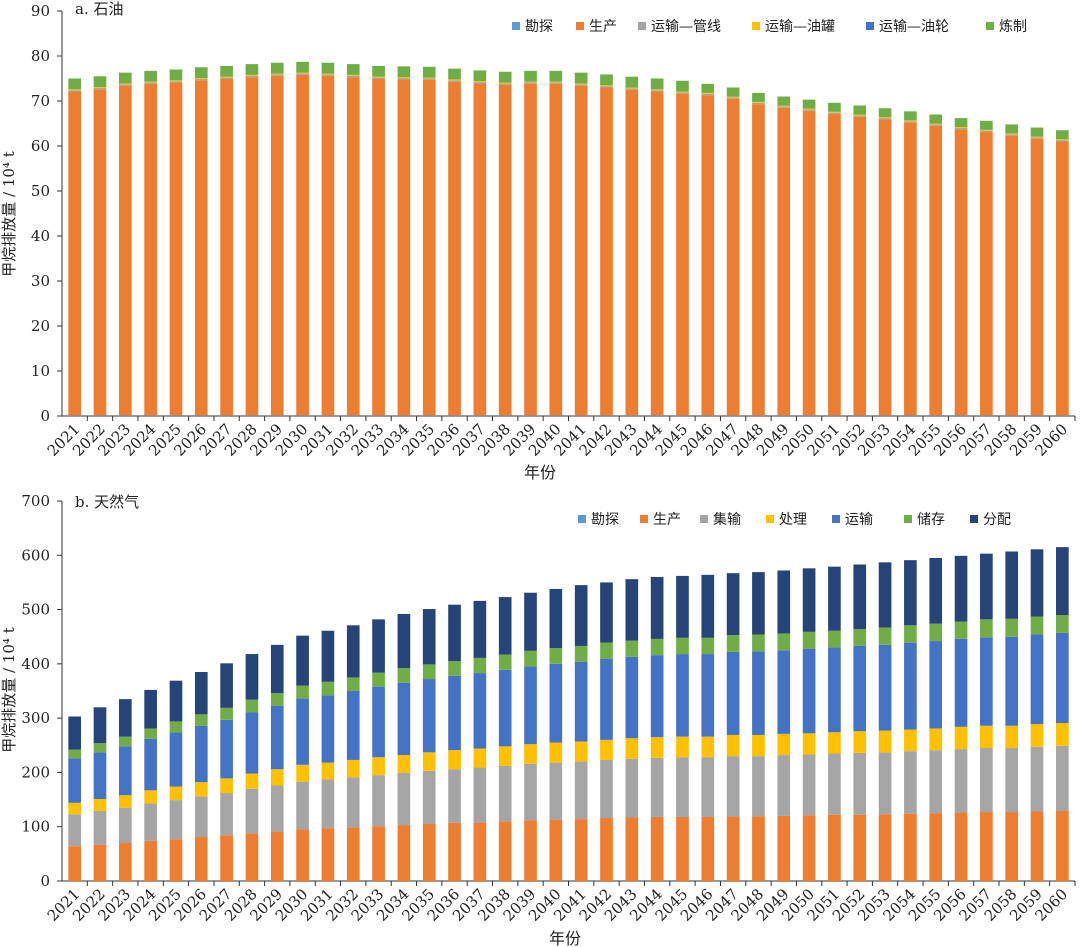  What do you see at coordinates (793, 520) in the screenshot?
I see `legend-label: 处理` at bounding box center [793, 520].